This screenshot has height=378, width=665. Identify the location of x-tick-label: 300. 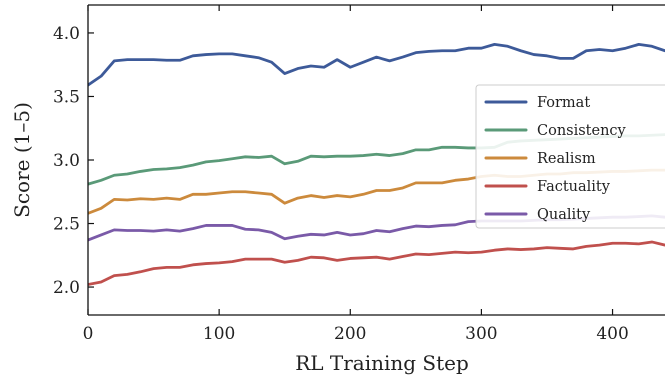
(481, 334).